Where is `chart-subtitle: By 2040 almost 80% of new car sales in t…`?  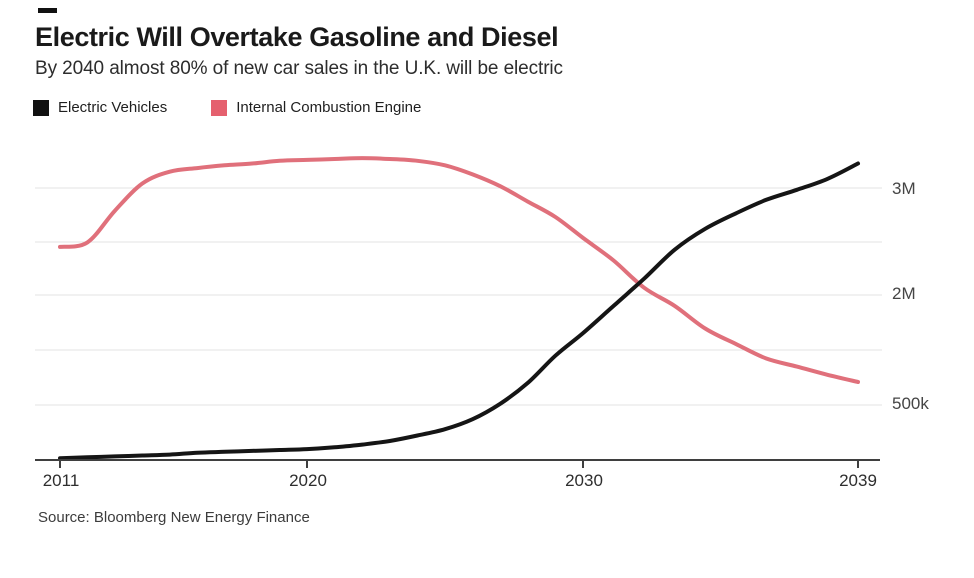 chart-subtitle: By 2040 almost 80% of new car sales in t… is located at coordinates (299, 68).